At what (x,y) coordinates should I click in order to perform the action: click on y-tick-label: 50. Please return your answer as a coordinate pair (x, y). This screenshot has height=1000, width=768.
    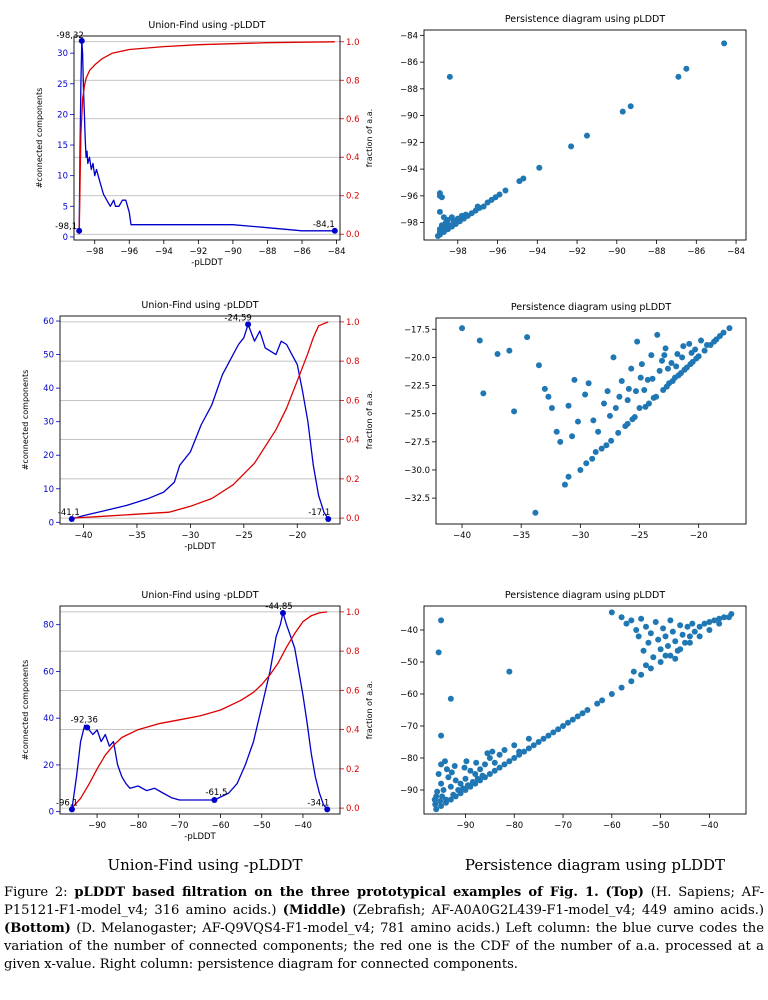
    Looking at the image, I should click on (48, 356).